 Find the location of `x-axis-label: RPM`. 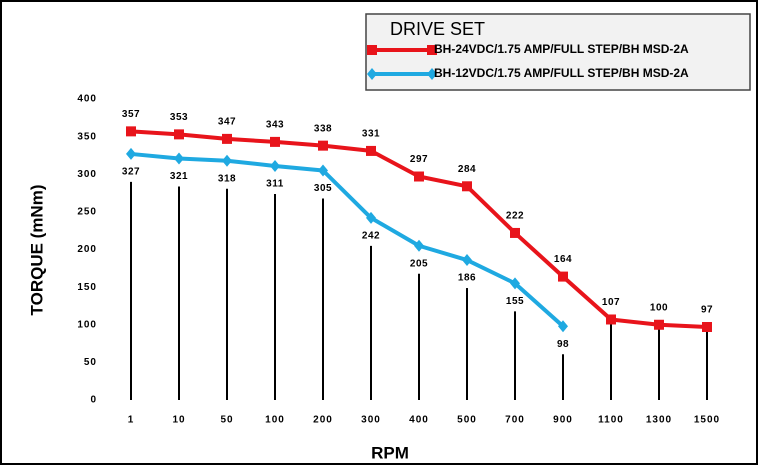

x-axis-label: RPM is located at coordinates (390, 452).